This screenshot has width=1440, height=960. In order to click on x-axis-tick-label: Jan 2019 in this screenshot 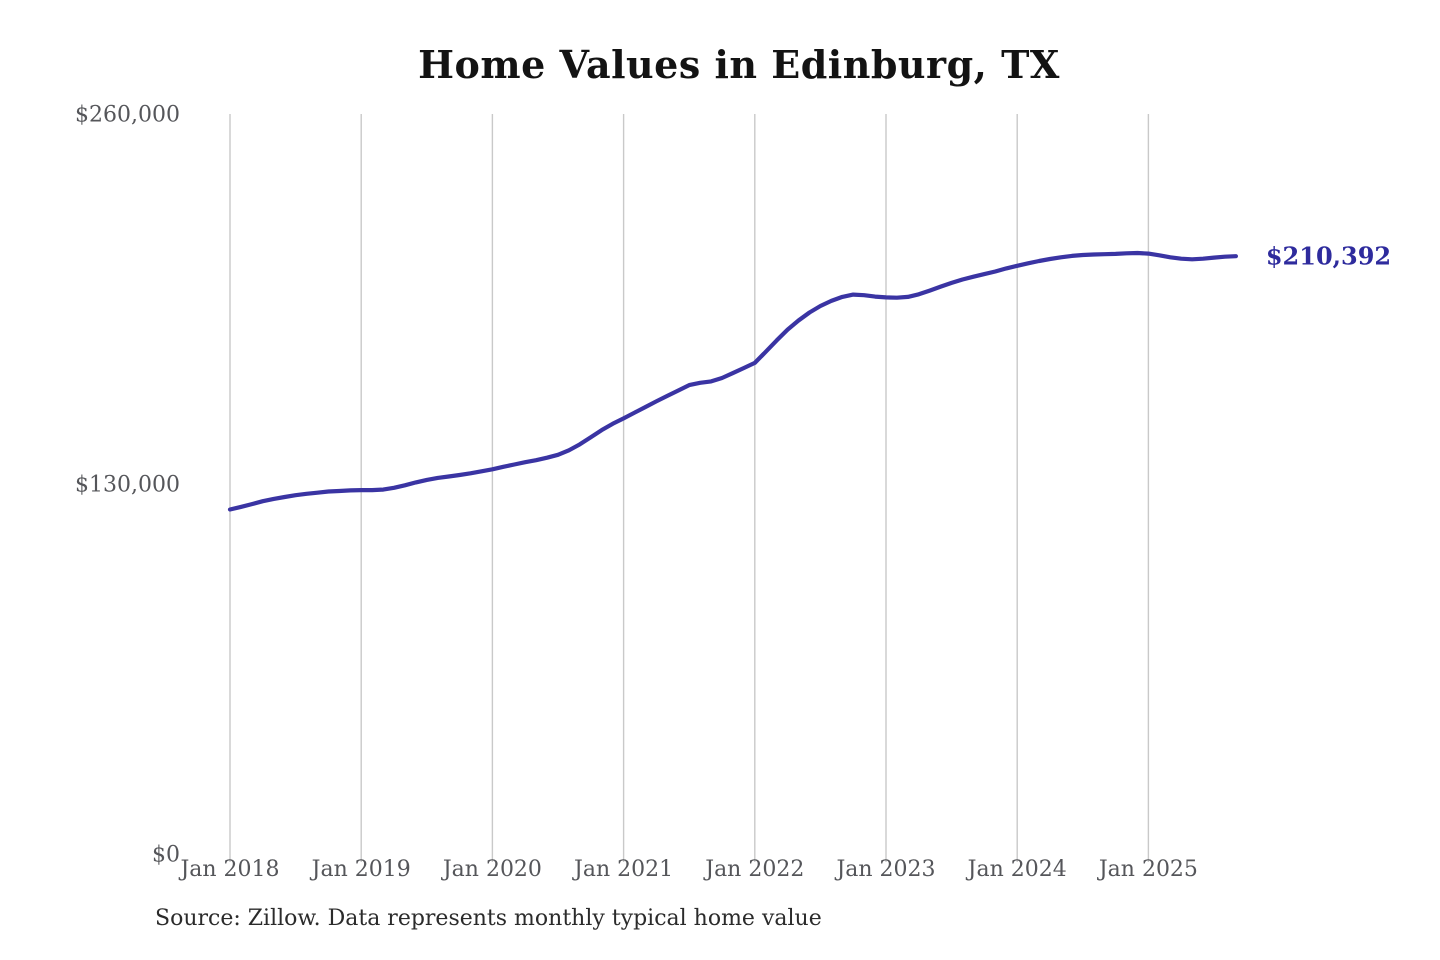, I will do `click(361, 869)`.